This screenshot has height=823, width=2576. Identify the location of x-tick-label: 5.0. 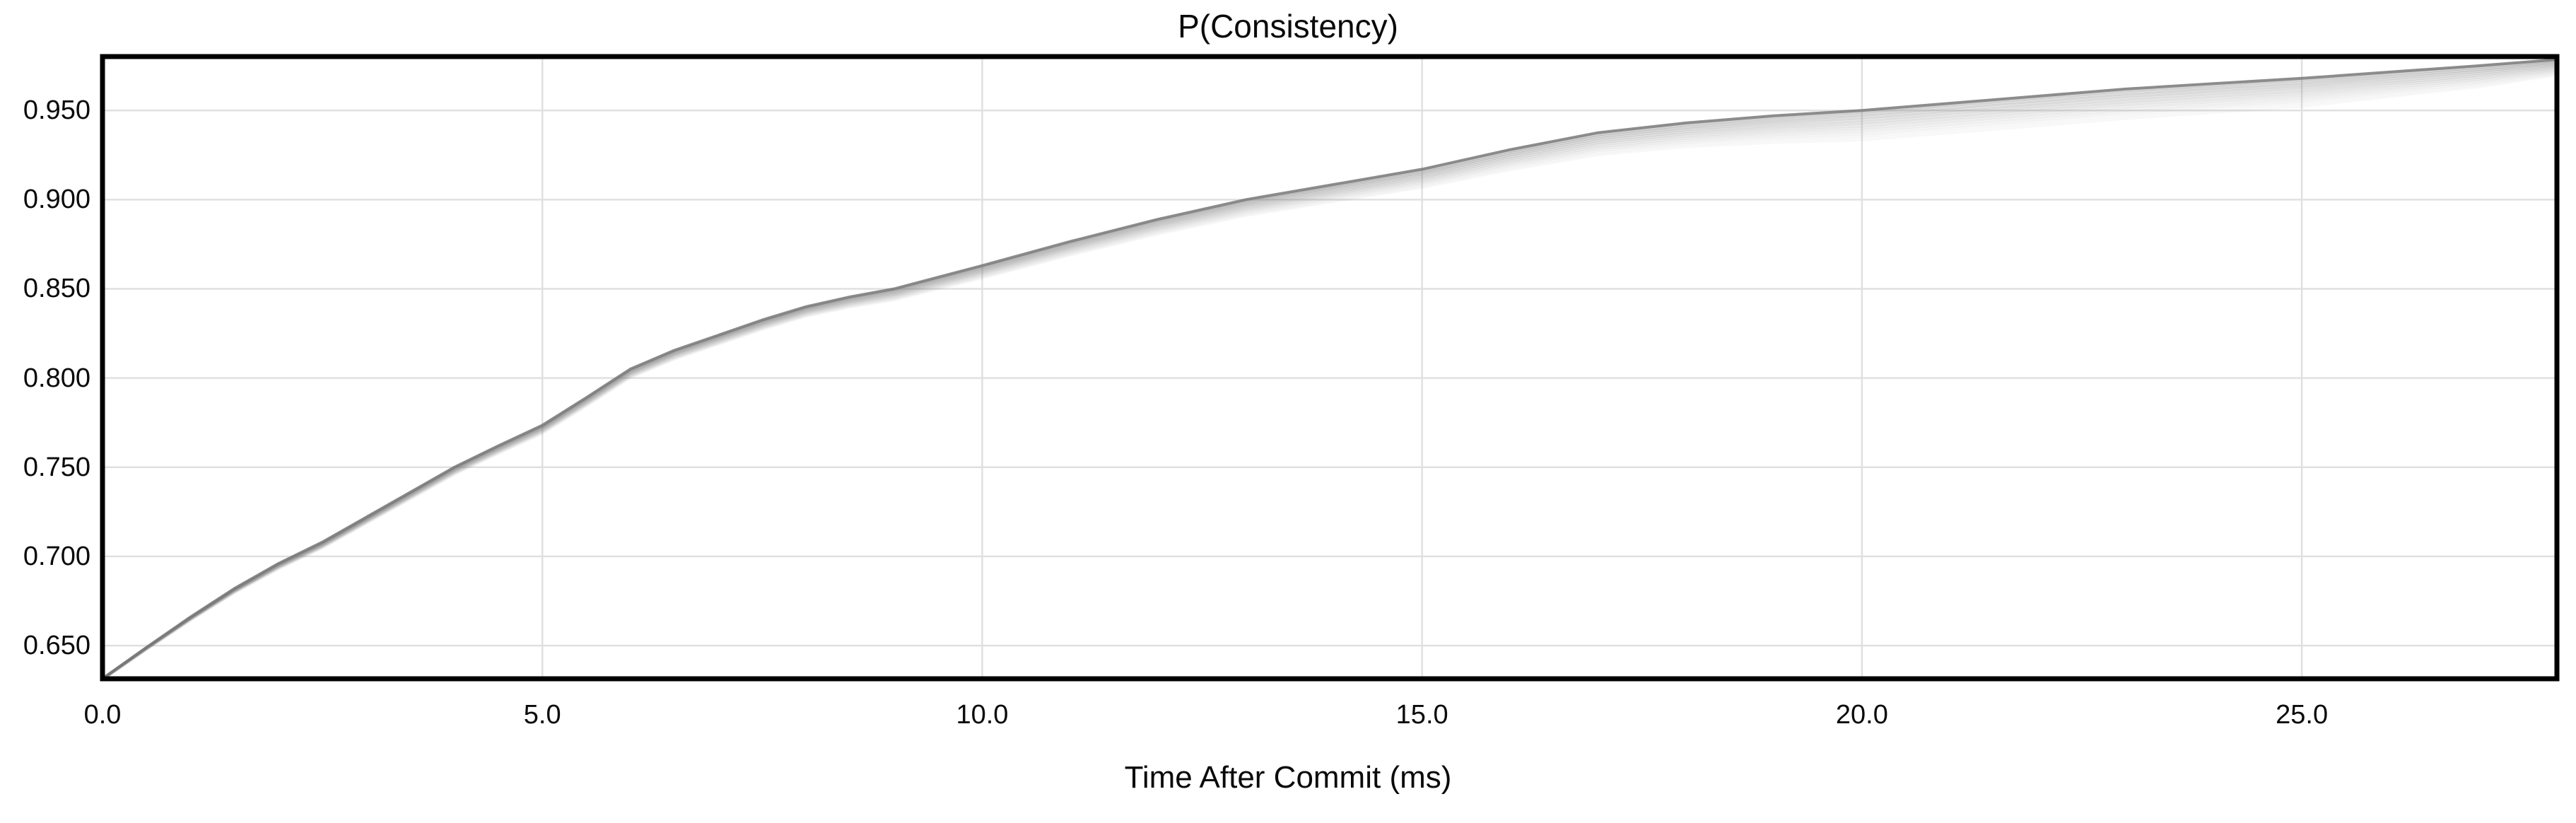
(542, 715).